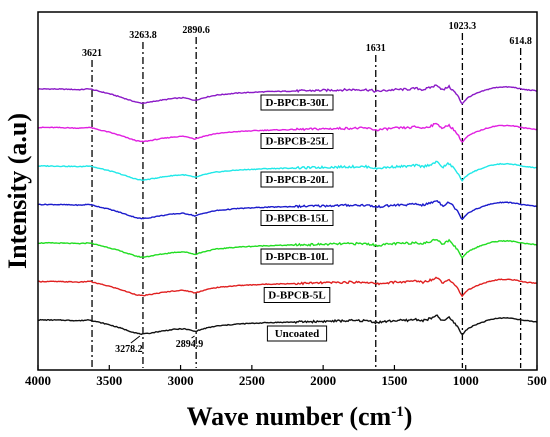  I want to click on annotation-label: 2894.9, so click(190, 344).